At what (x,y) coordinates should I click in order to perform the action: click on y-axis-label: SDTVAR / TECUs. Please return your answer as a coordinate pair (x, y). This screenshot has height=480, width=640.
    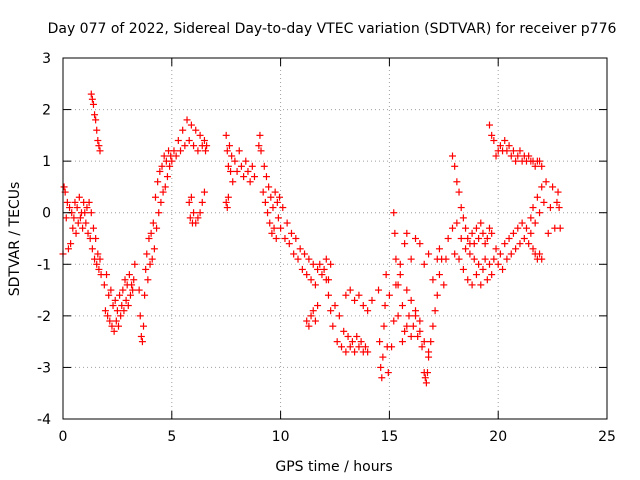
    Looking at the image, I should click on (15, 239).